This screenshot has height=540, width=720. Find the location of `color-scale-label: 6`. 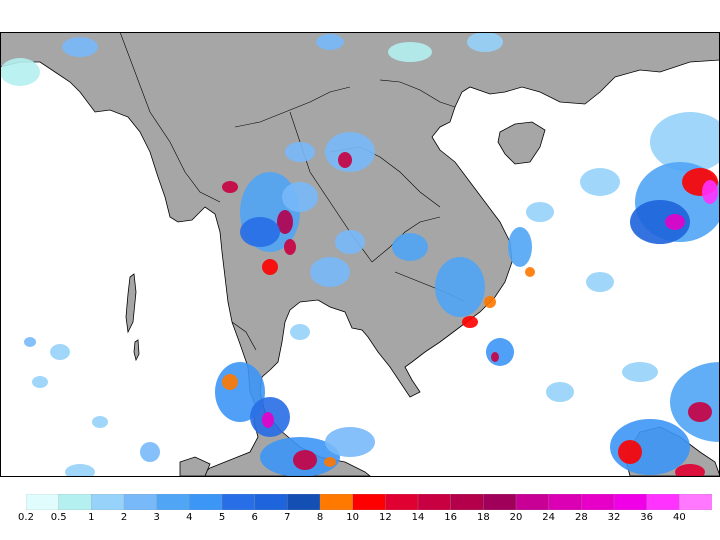

color-scale-label: 6 is located at coordinates (254, 517).